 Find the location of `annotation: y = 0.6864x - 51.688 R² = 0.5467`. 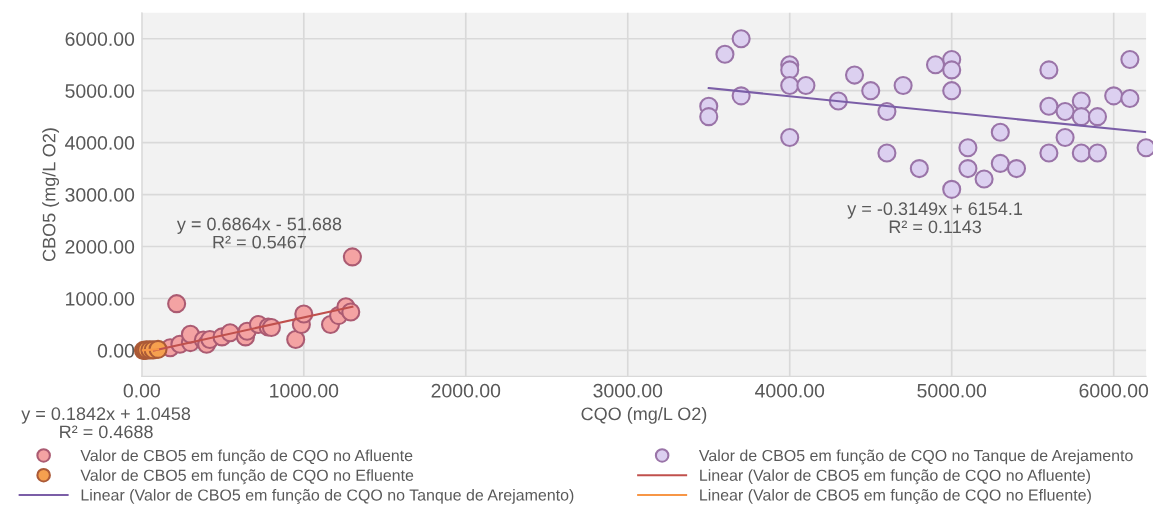

annotation: y = 0.6864x - 51.688 R² = 0.5467 is located at coordinates (259, 233).